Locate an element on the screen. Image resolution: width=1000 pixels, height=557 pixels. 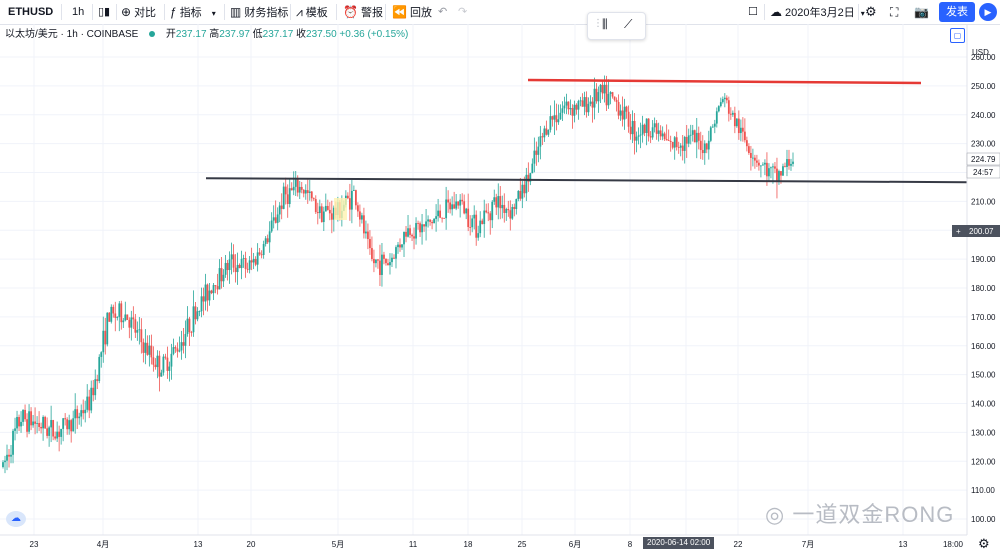
watermark-text: 一道双金RONG is located at coordinates (873, 514).